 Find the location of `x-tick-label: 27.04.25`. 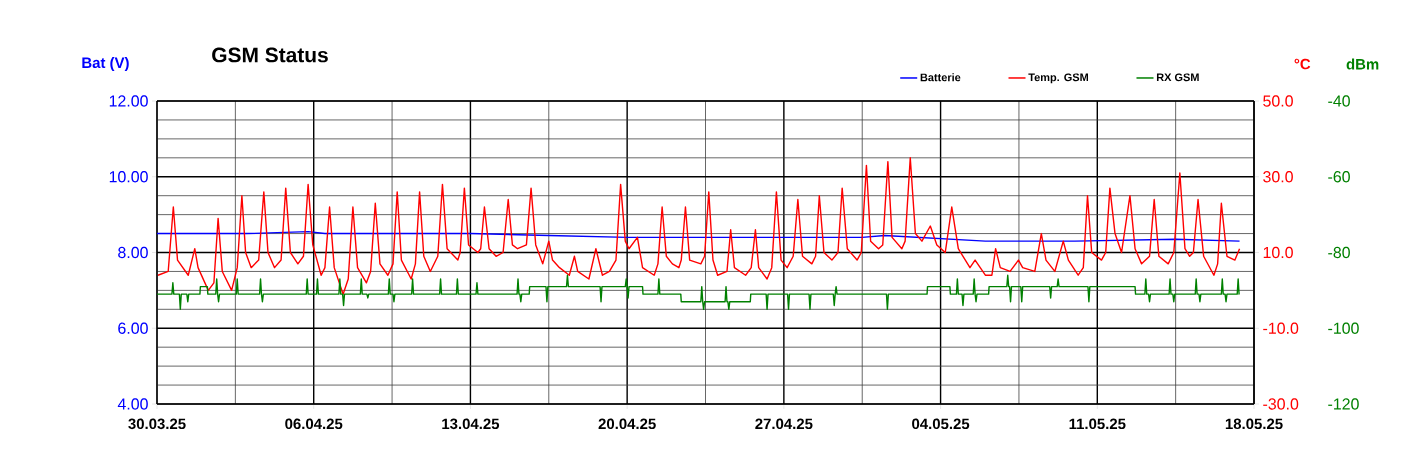

x-tick-label: 27.04.25 is located at coordinates (784, 424).